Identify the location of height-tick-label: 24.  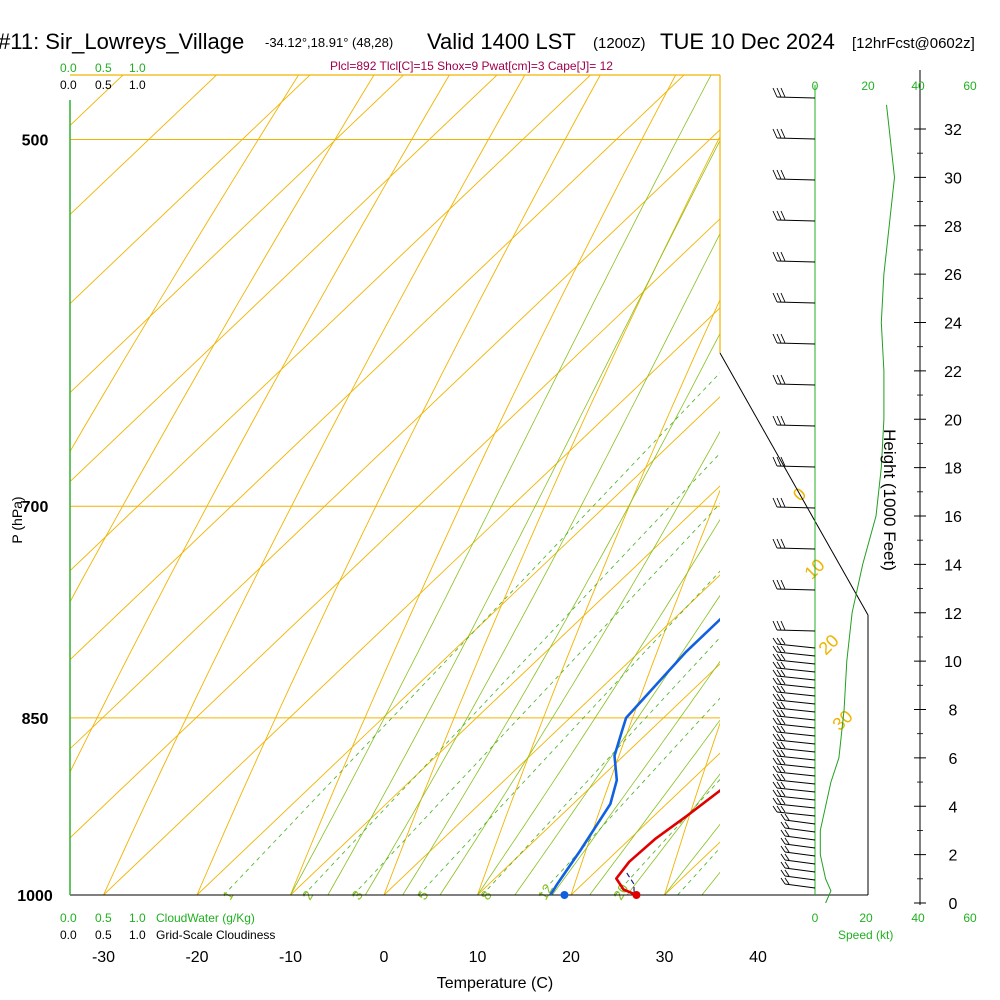
(953, 324).